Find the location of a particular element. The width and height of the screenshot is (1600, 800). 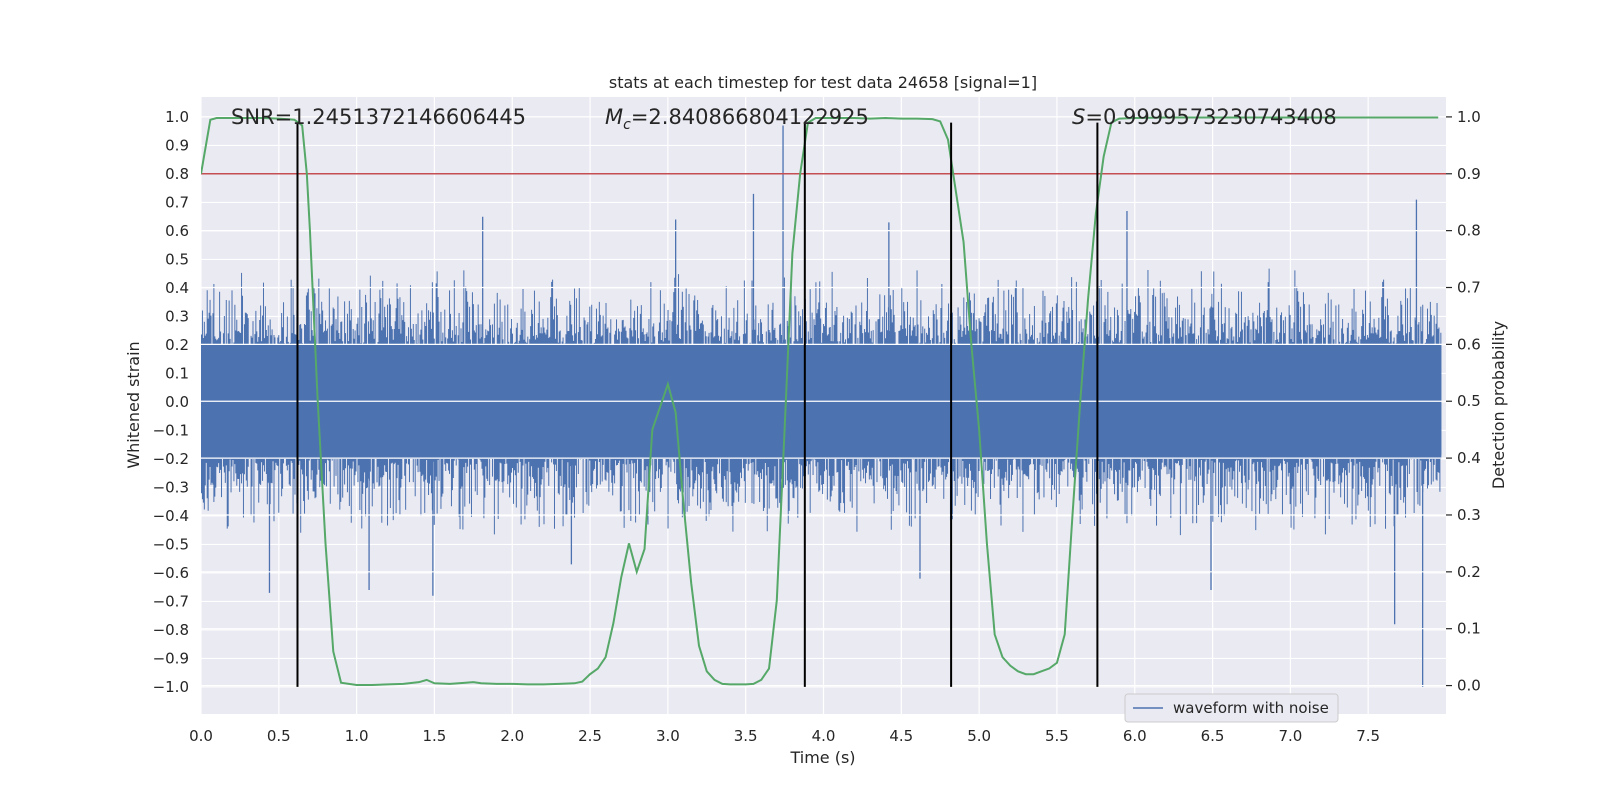

chirp-mass-symbol: M is located at coordinates (614, 117).